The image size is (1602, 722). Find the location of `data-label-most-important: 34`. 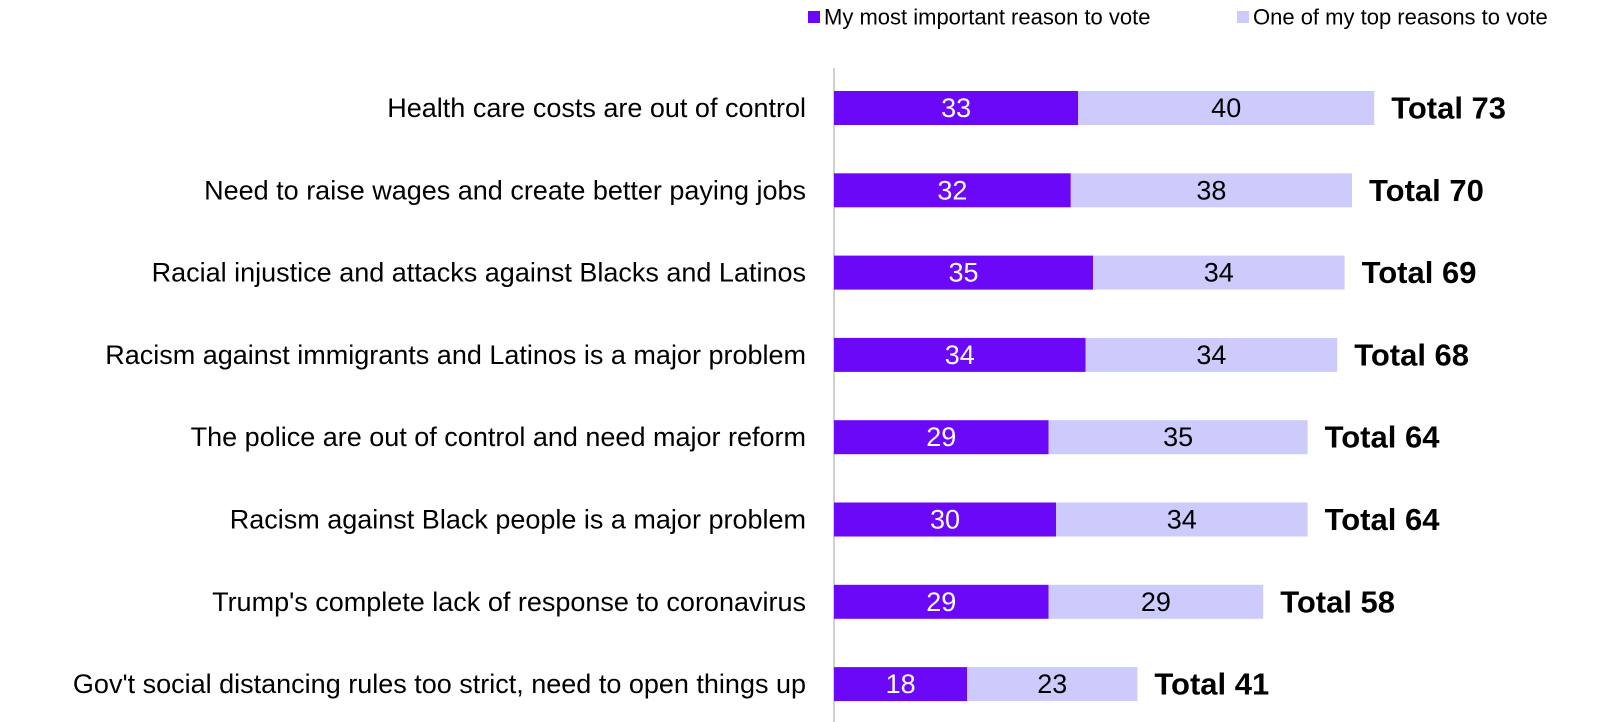

data-label-most-important: 34 is located at coordinates (960, 355).